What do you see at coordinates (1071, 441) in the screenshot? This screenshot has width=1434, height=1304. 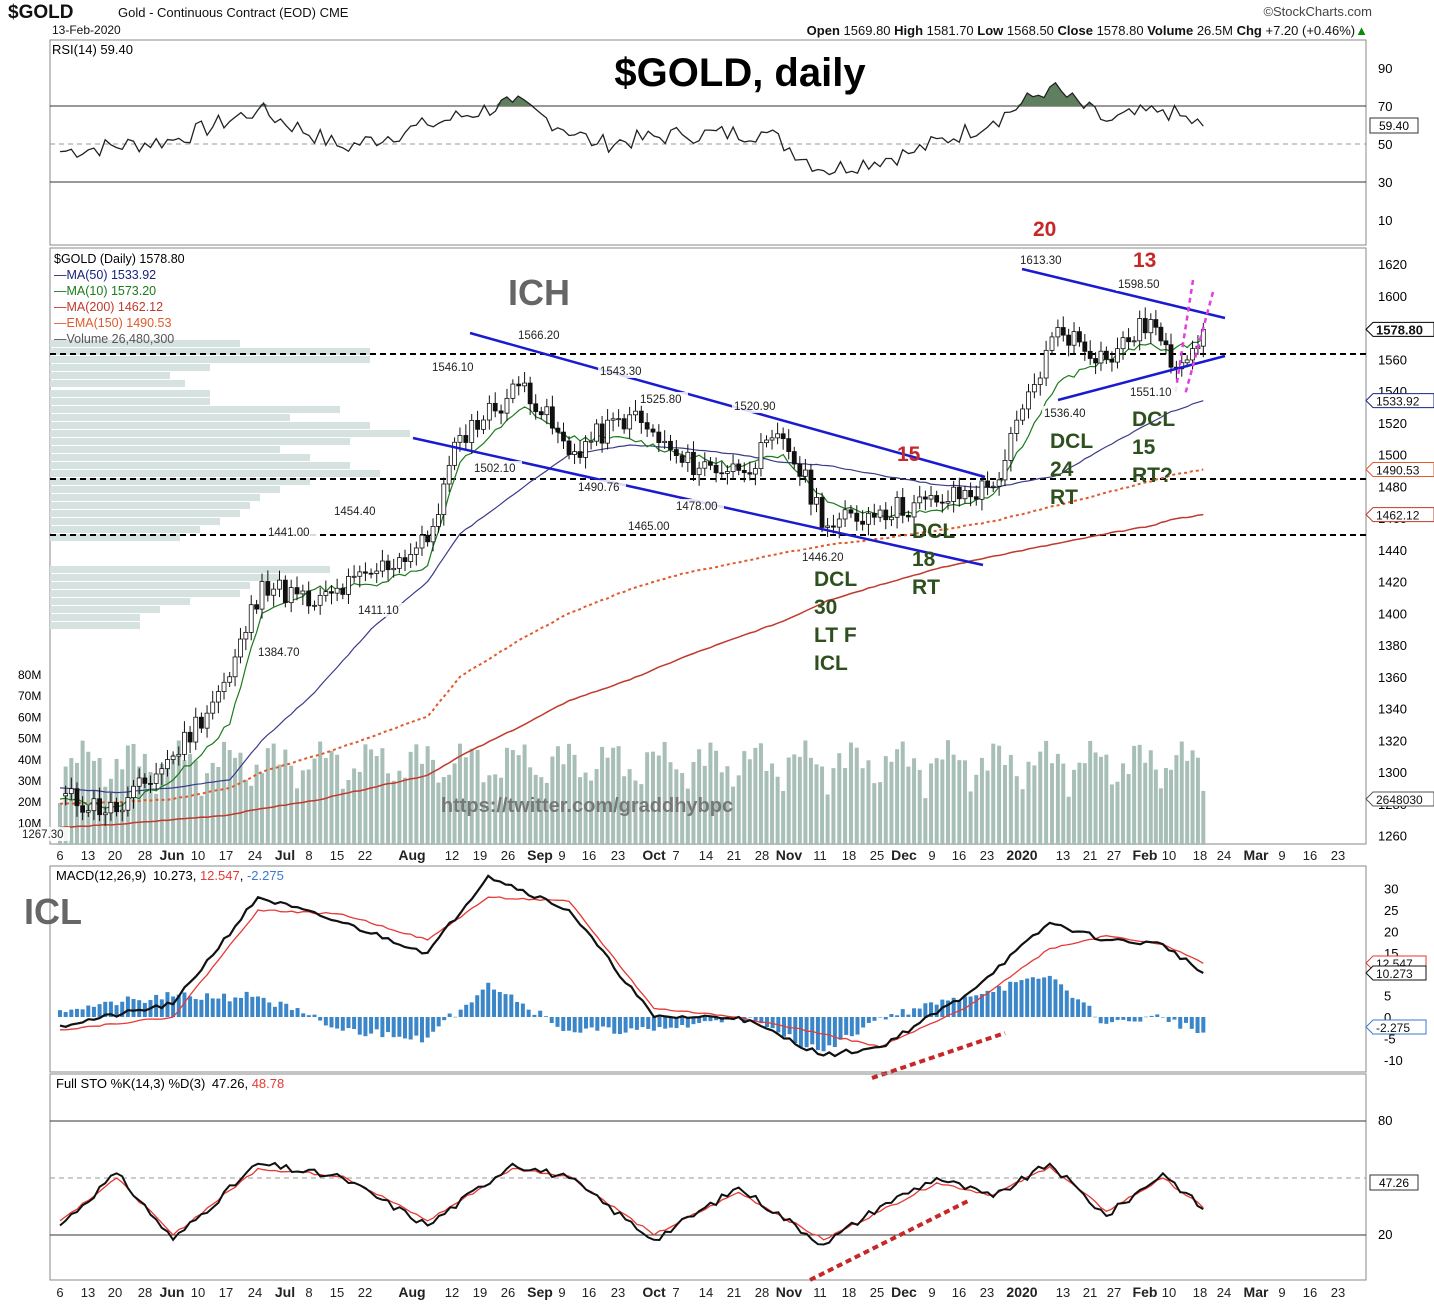 I see `dcl-annotation: DCL` at bounding box center [1071, 441].